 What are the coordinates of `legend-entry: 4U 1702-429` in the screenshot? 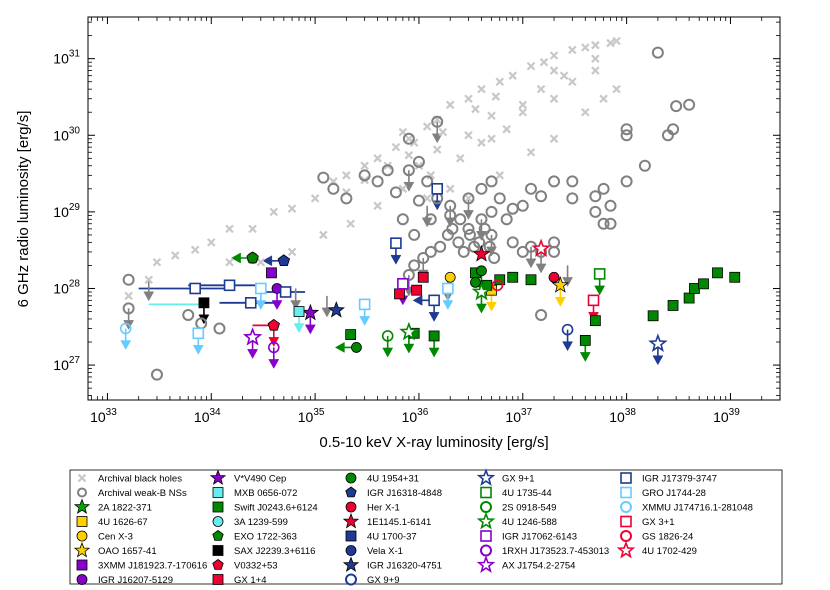 It's located at (656, 549).